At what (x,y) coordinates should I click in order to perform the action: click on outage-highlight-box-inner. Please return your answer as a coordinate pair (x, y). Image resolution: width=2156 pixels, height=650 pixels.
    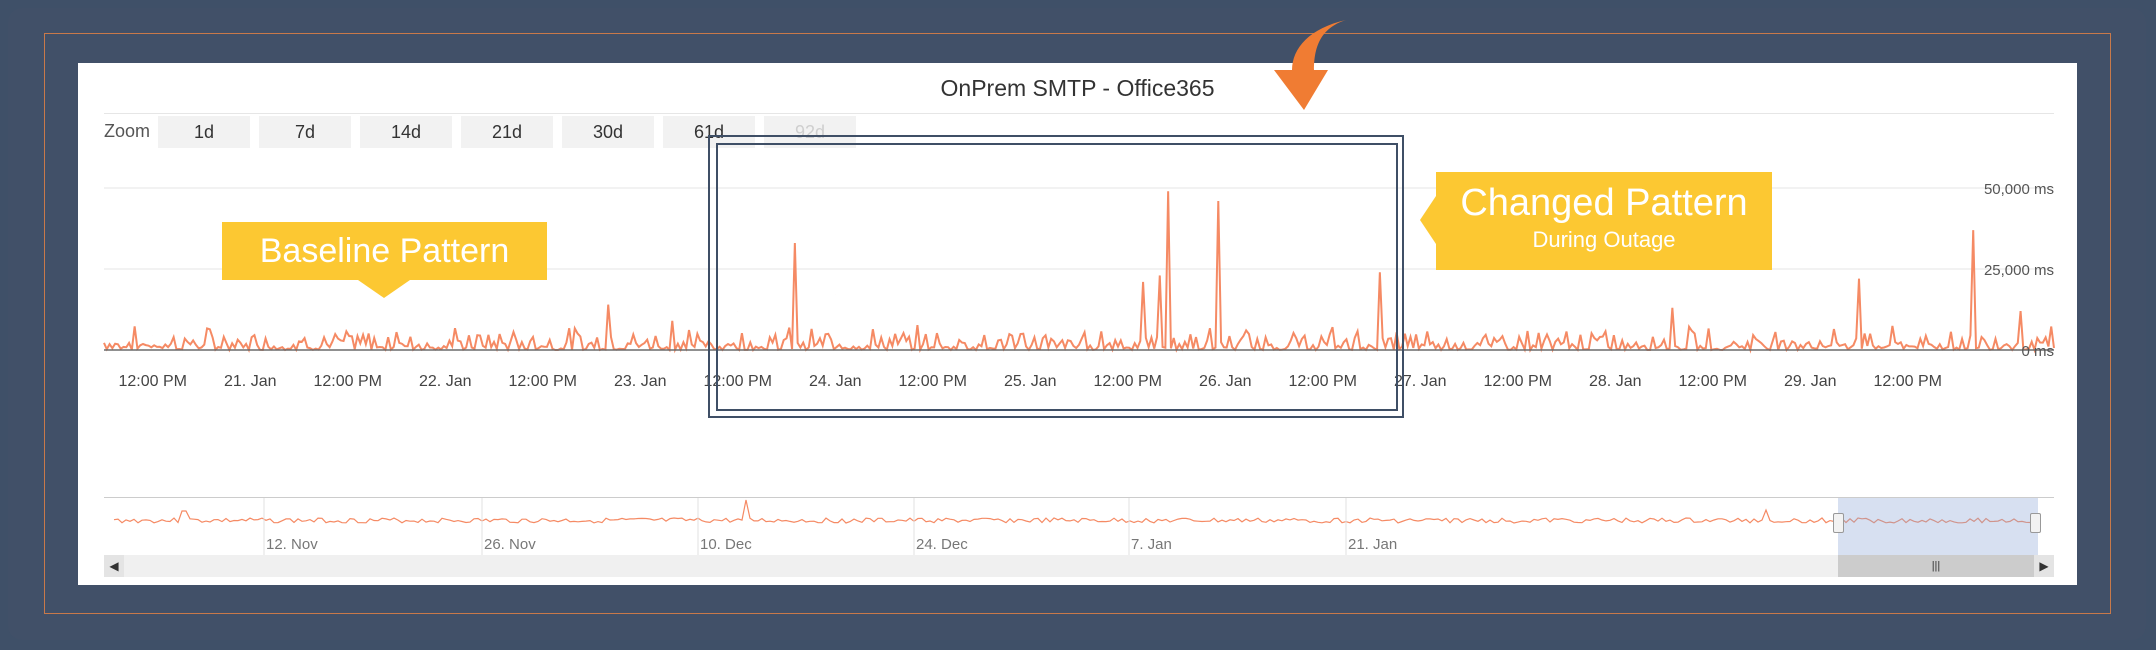
    Looking at the image, I should click on (1057, 277).